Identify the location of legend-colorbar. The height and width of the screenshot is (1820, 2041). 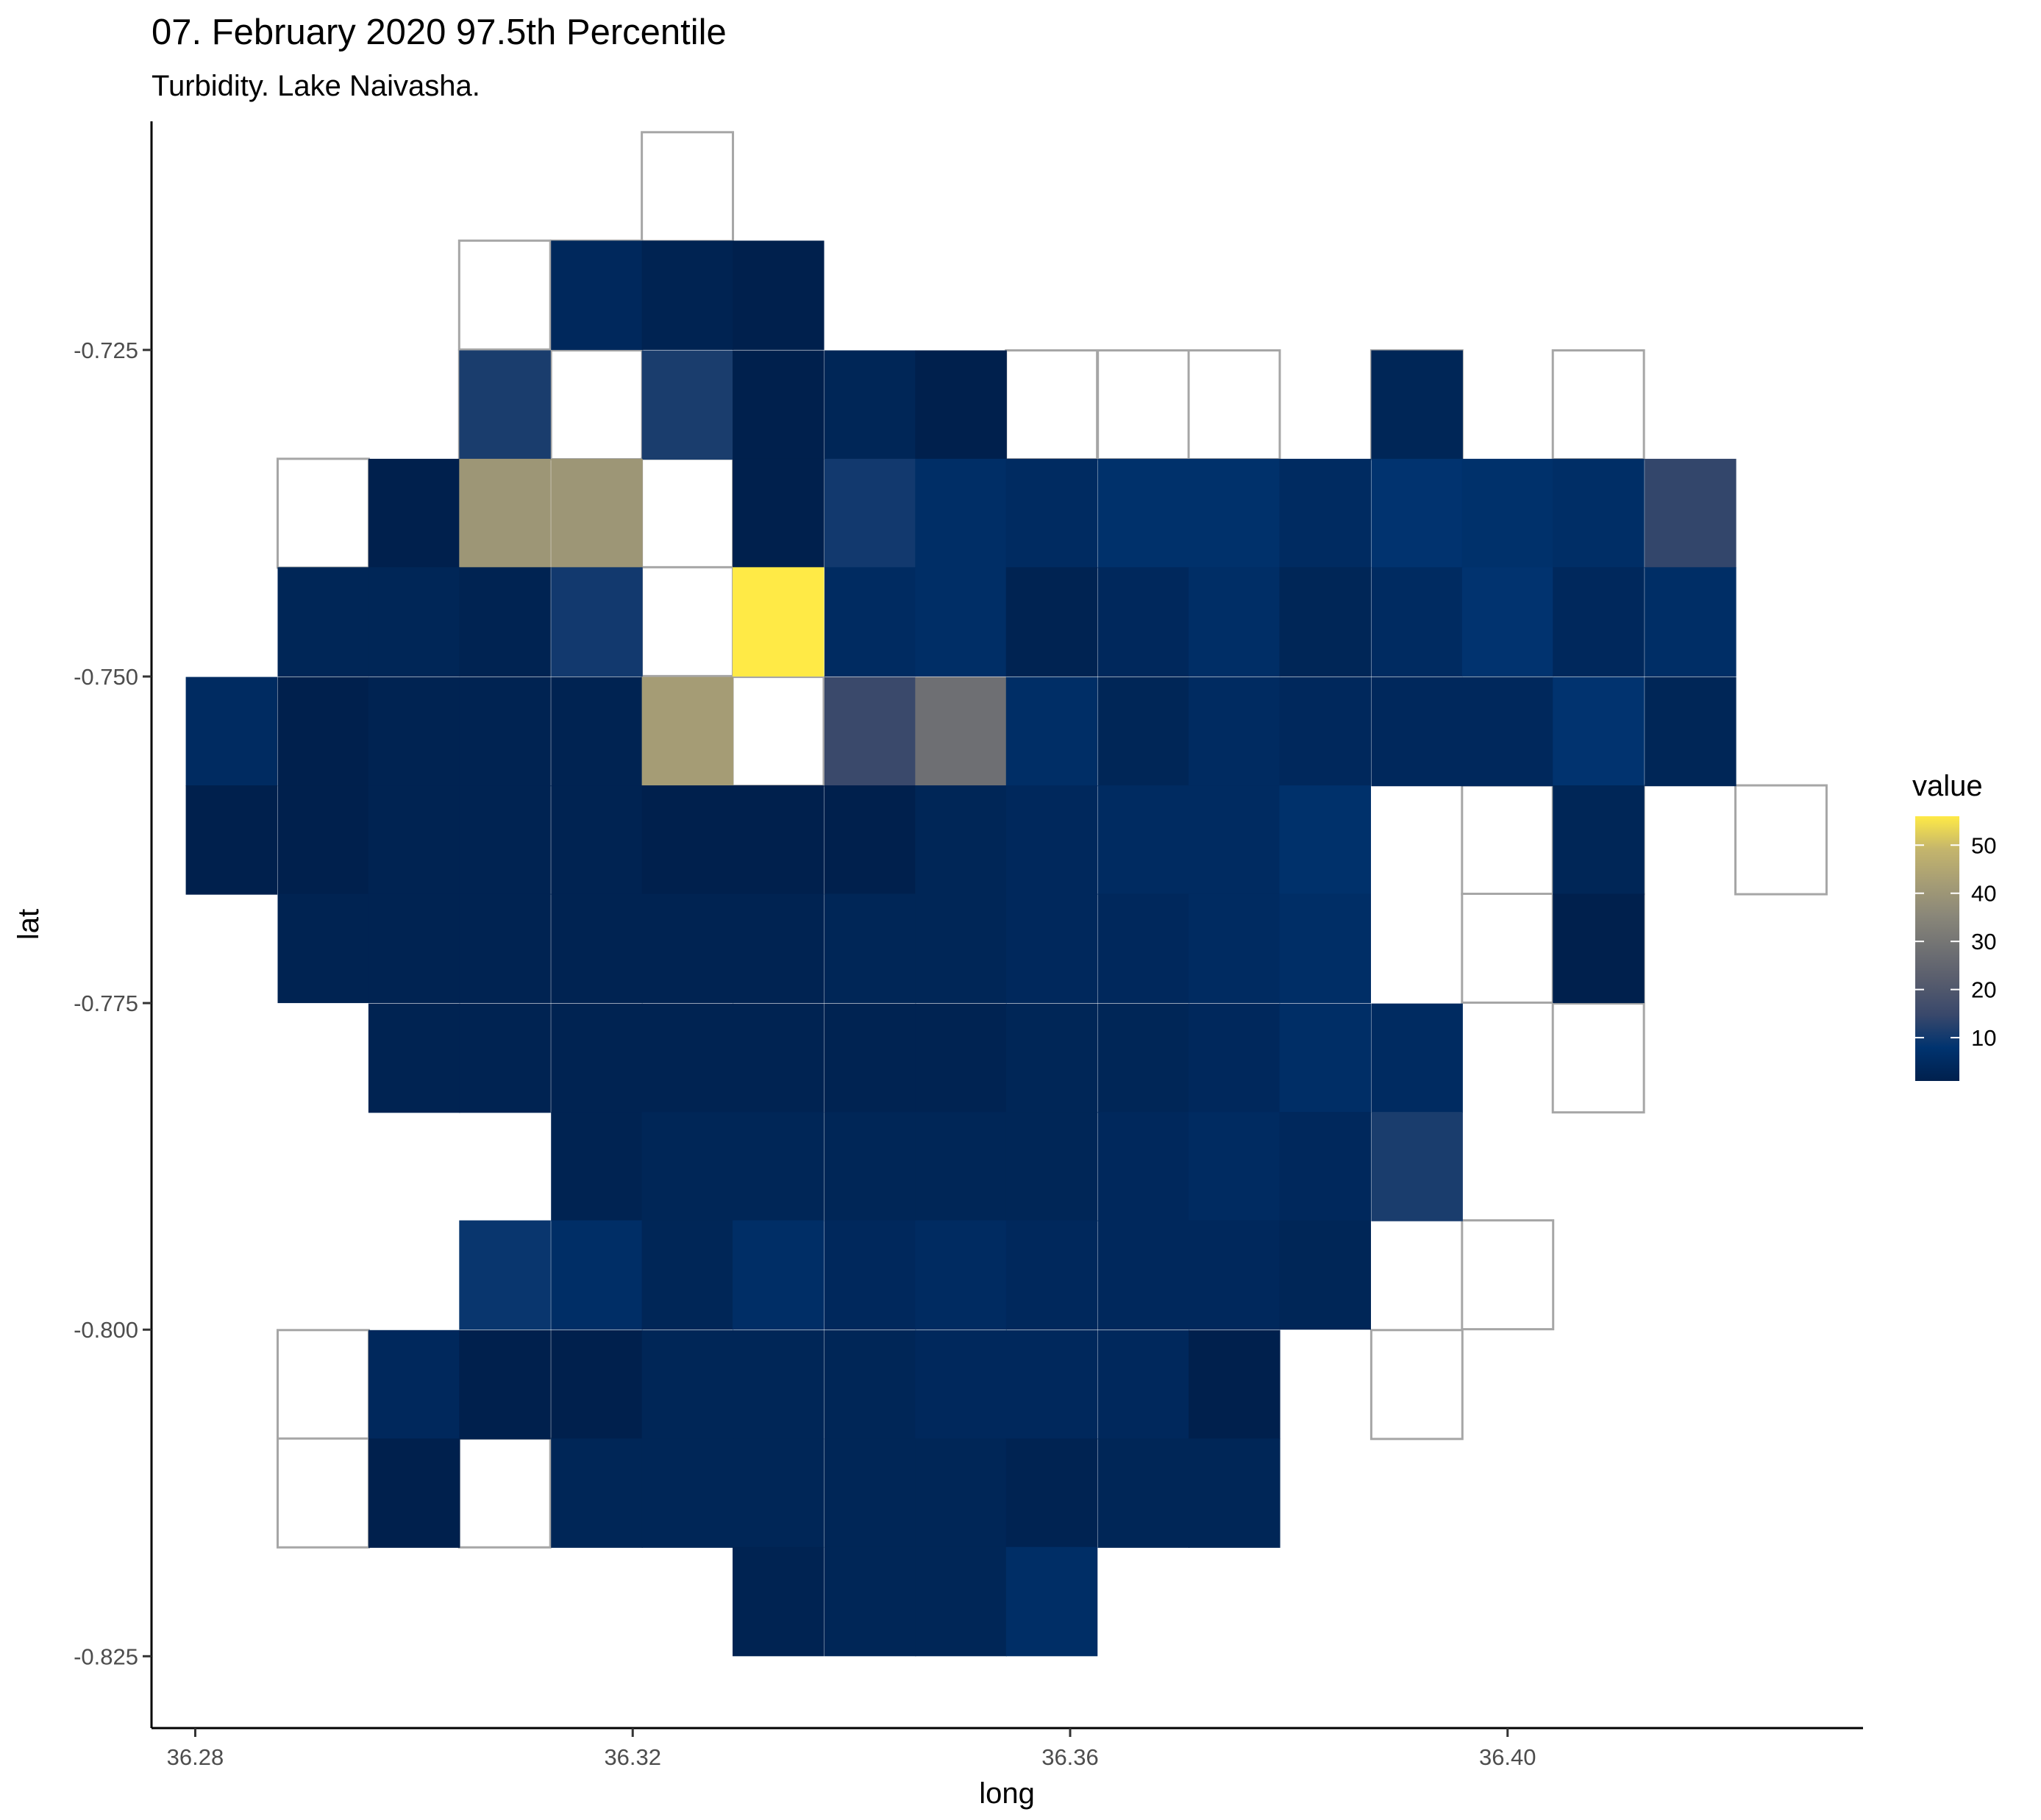
(1937, 948).